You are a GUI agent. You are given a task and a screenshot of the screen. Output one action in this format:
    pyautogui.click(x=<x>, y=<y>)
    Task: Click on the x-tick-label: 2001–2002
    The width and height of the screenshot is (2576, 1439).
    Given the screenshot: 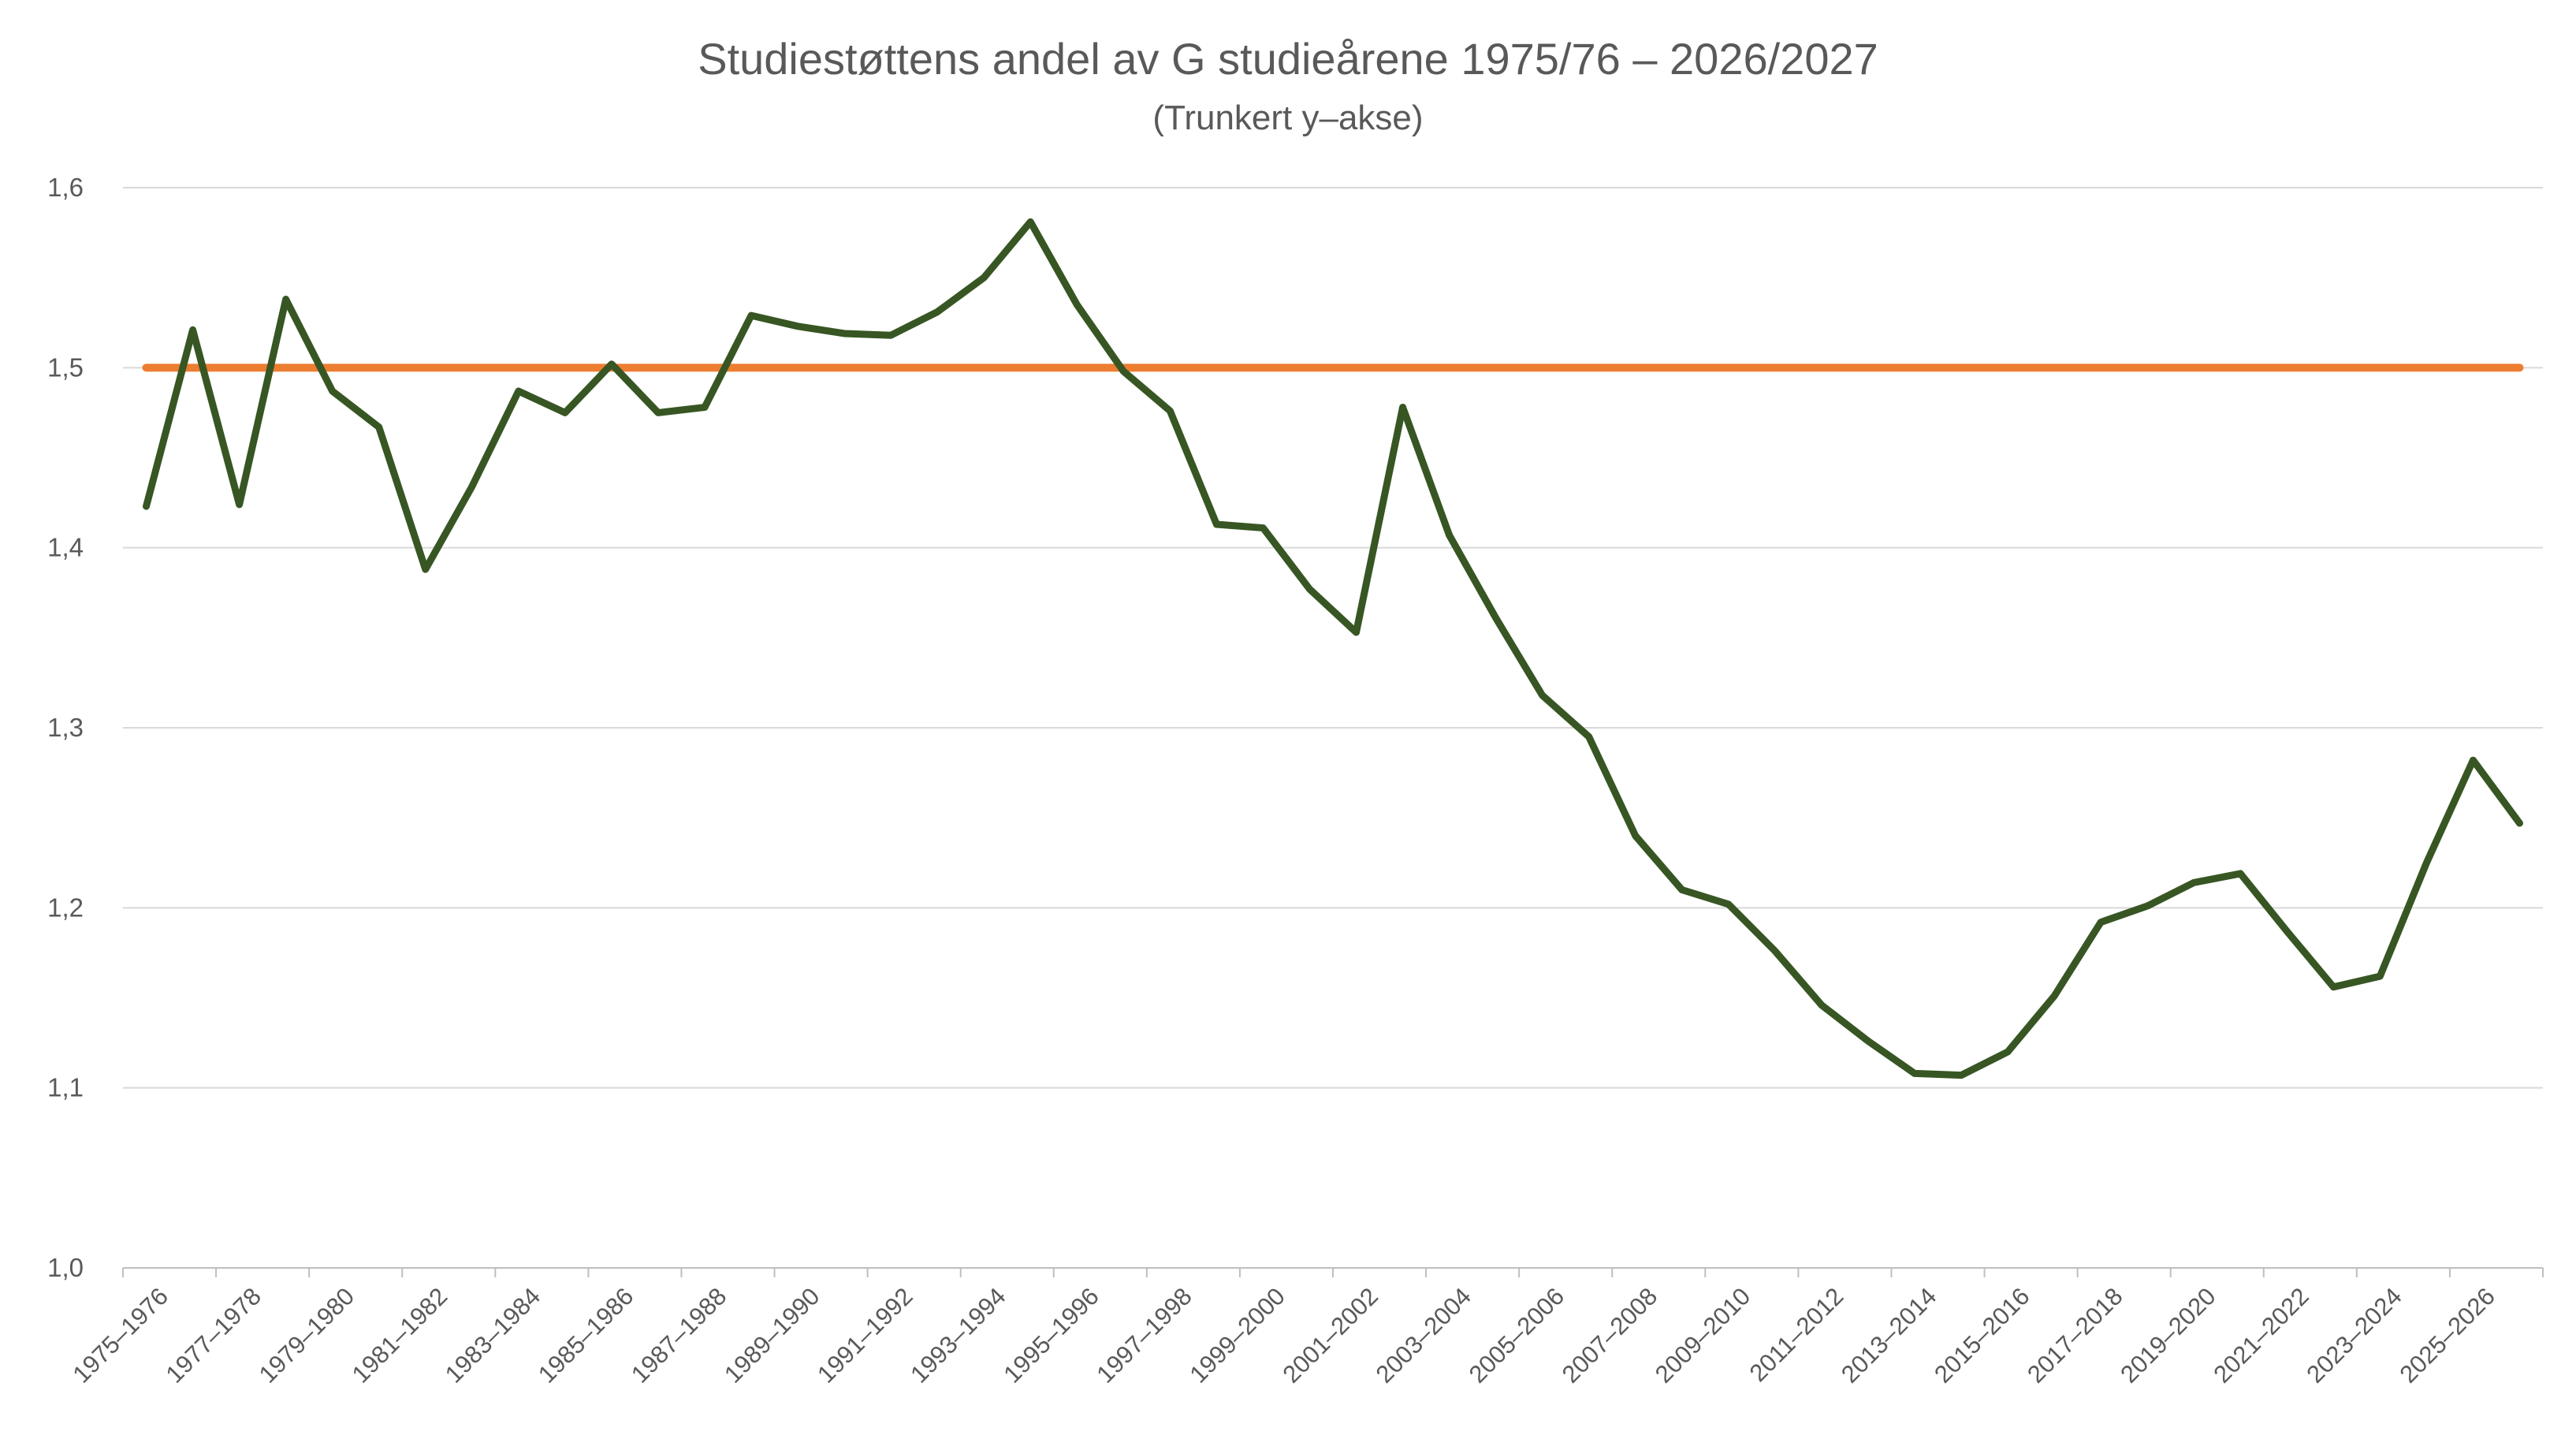 What is the action you would take?
    pyautogui.click(x=1330, y=1335)
    